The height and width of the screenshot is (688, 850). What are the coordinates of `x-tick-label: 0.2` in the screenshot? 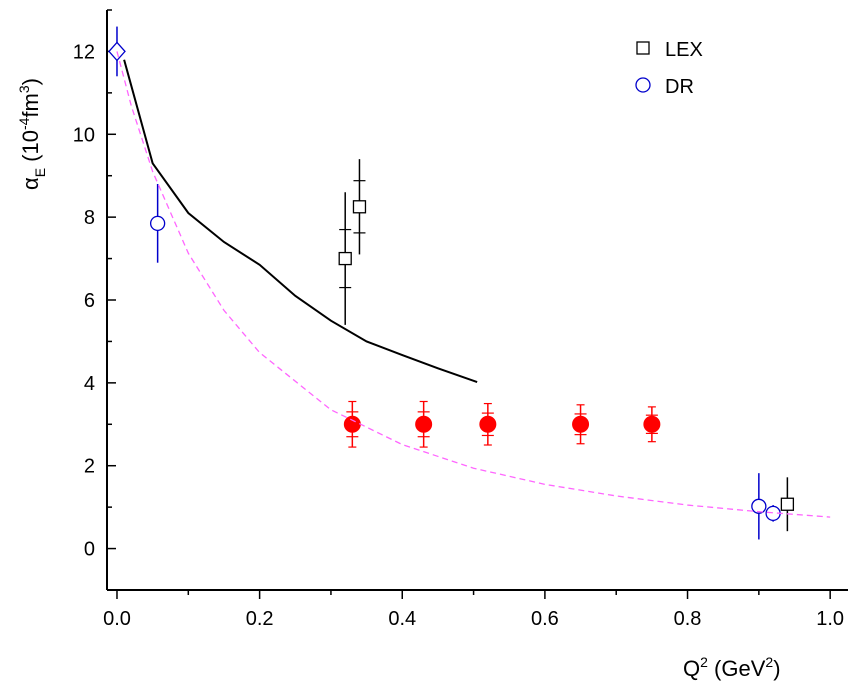 It's located at (260, 619).